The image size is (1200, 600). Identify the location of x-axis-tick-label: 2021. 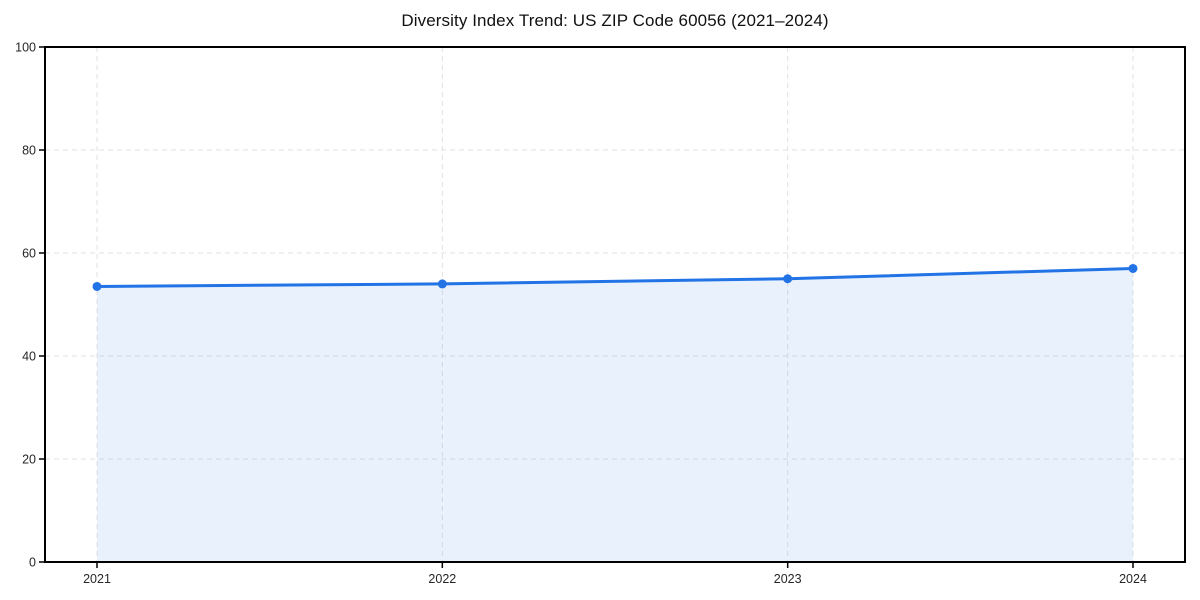
(97, 579).